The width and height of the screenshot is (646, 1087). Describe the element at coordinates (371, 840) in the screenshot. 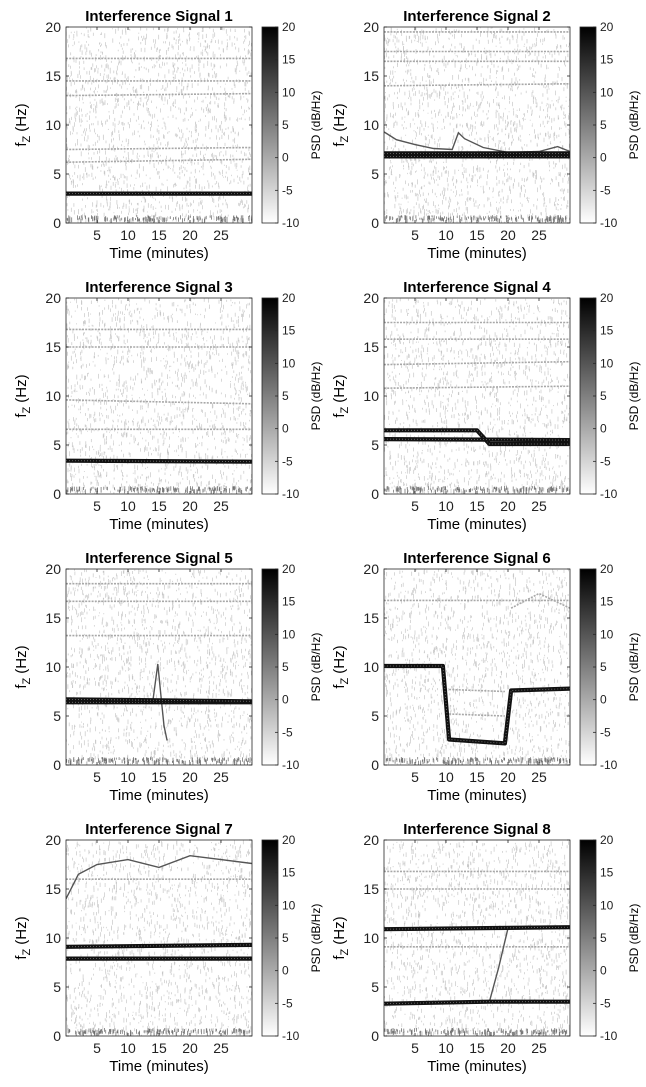

I see `y-tick-label: 20` at that location.